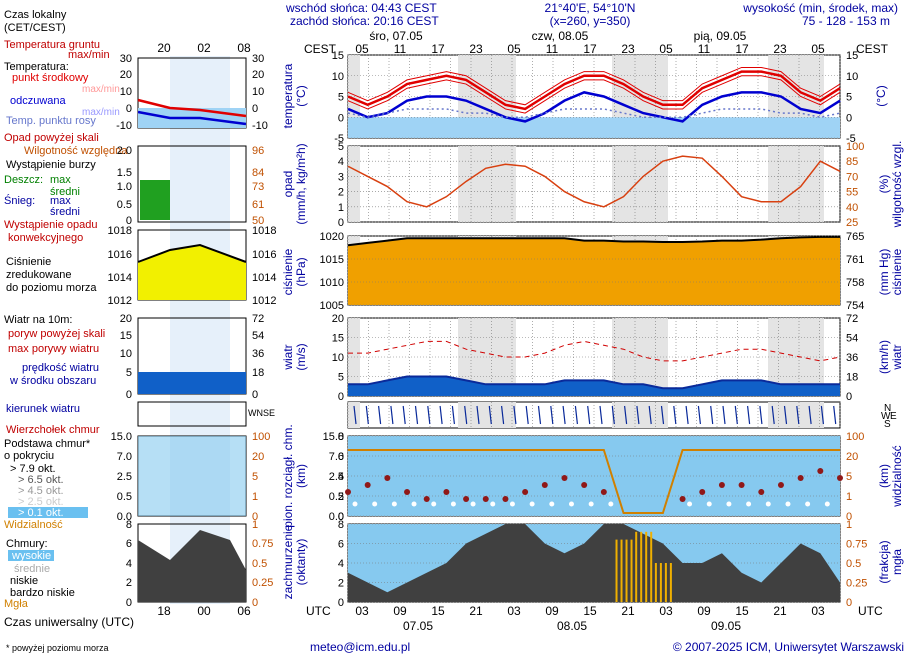 The height and width of the screenshot is (660, 910). Describe the element at coordinates (101, 112) in the screenshot. I see `felt-maxmin-label: max/min` at that location.